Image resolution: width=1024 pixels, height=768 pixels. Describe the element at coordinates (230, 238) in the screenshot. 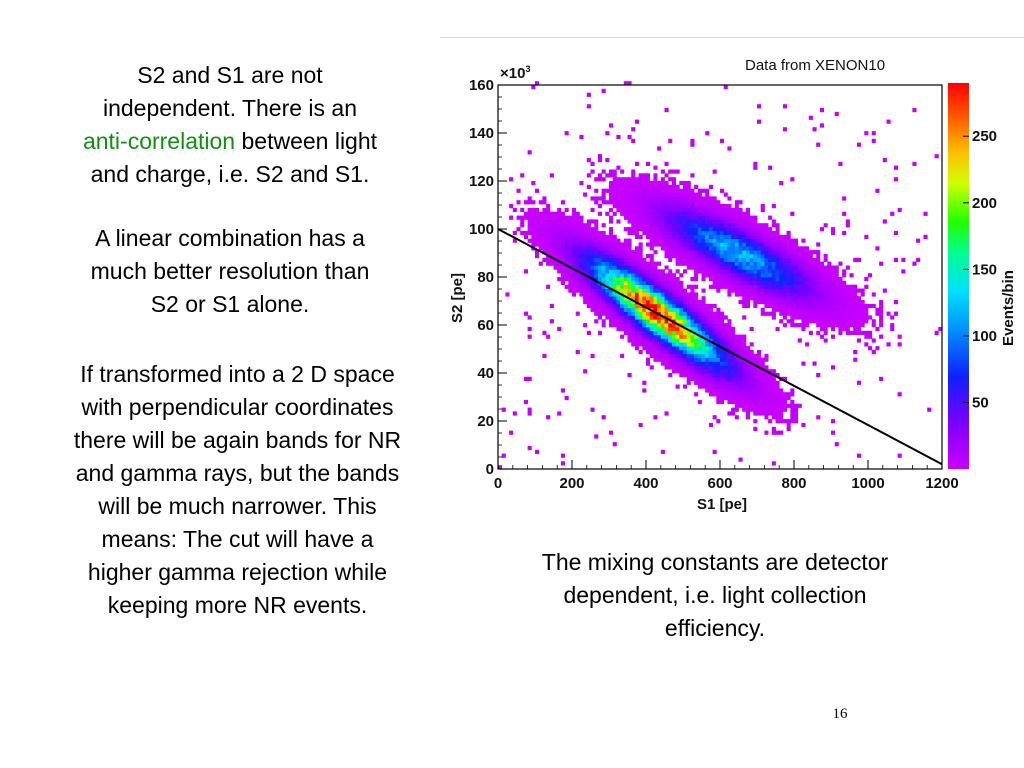

I see `p2-line1: A linear combination has a` at that location.